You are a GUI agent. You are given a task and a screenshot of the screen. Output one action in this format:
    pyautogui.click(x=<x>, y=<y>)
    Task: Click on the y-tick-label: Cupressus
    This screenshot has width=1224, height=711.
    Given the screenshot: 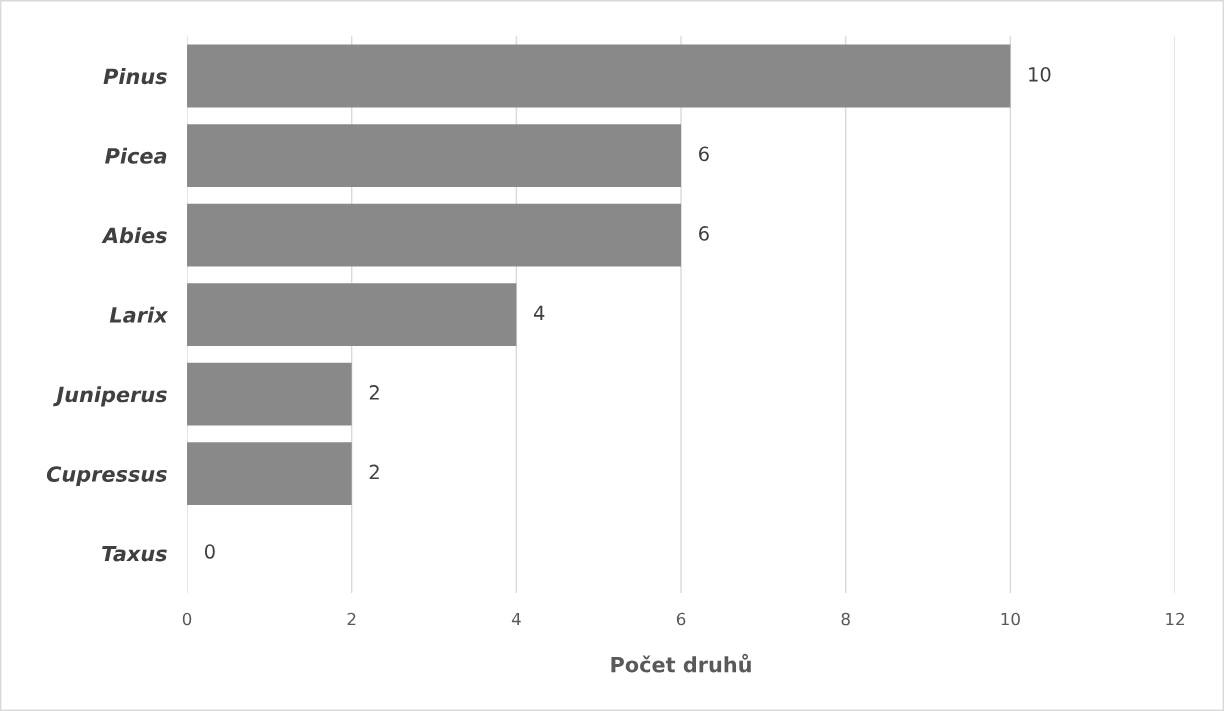 What is the action you would take?
    pyautogui.click(x=106, y=476)
    